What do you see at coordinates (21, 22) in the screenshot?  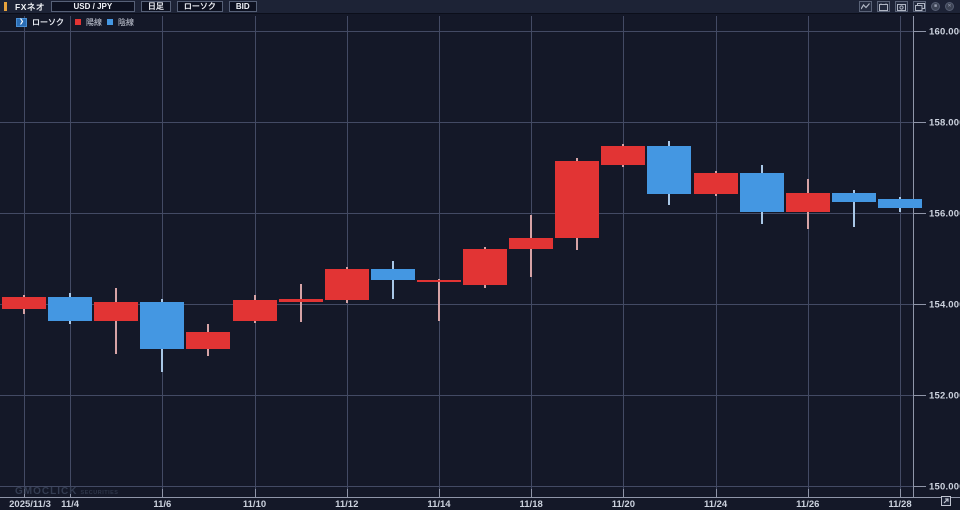 I see `legend-collapse-button: ❯` at bounding box center [21, 22].